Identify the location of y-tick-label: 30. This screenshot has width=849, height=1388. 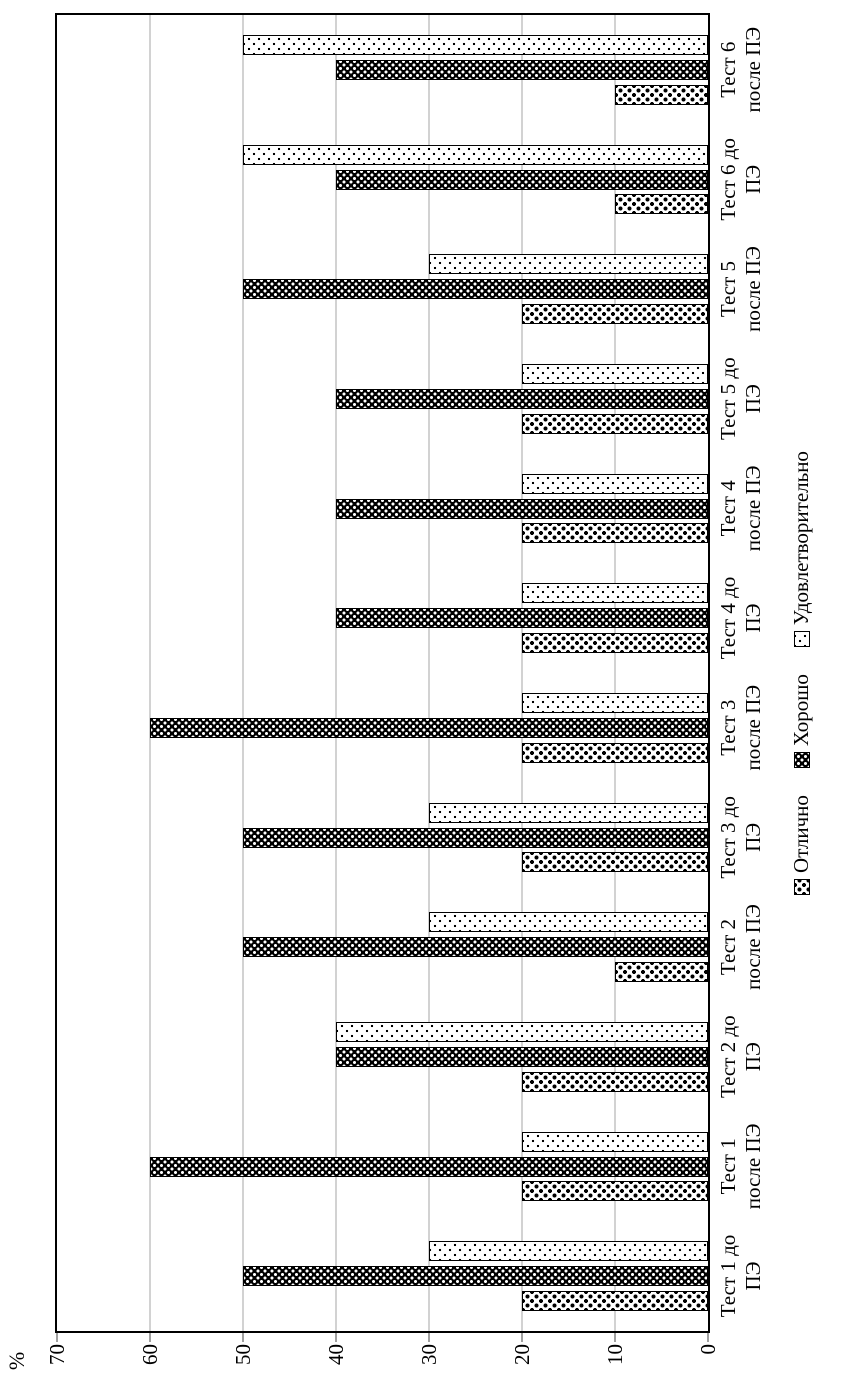
(429, 1354).